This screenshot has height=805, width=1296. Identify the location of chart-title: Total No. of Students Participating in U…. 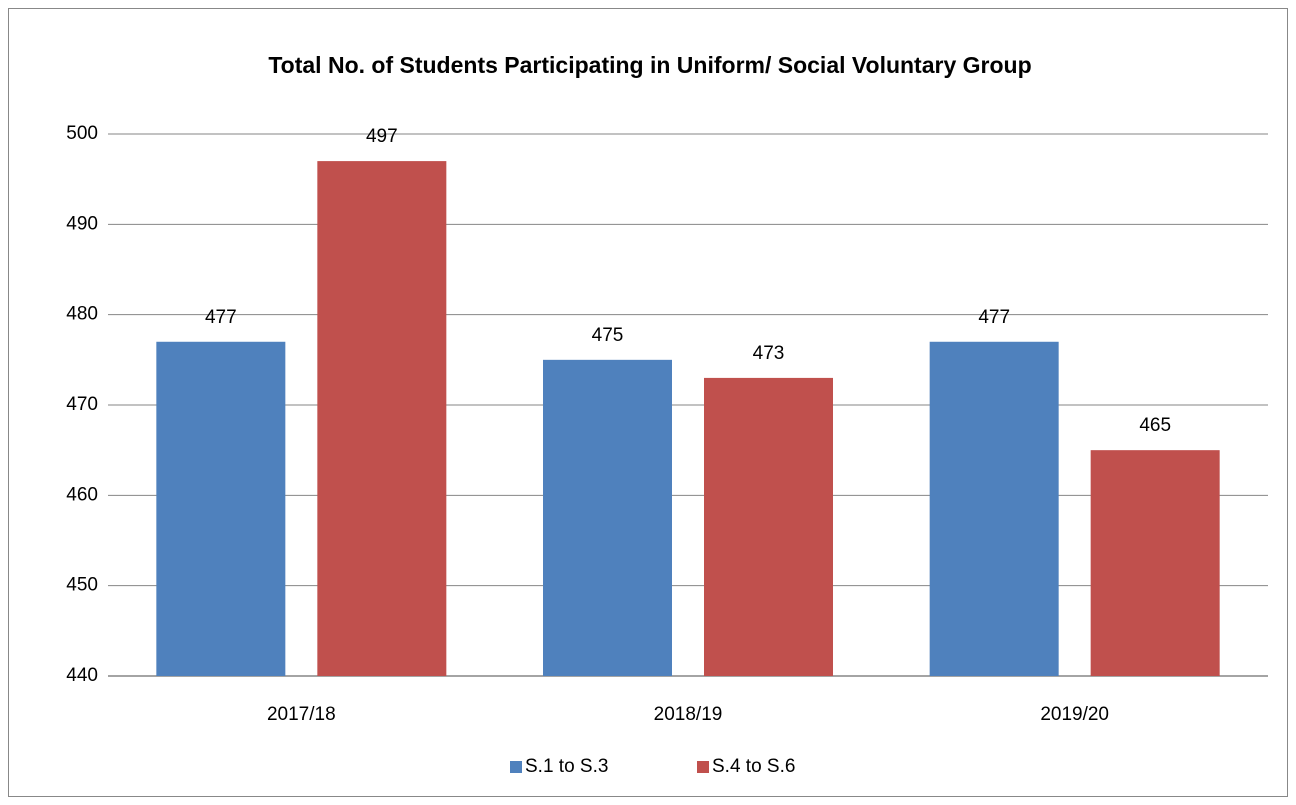
(649, 65).